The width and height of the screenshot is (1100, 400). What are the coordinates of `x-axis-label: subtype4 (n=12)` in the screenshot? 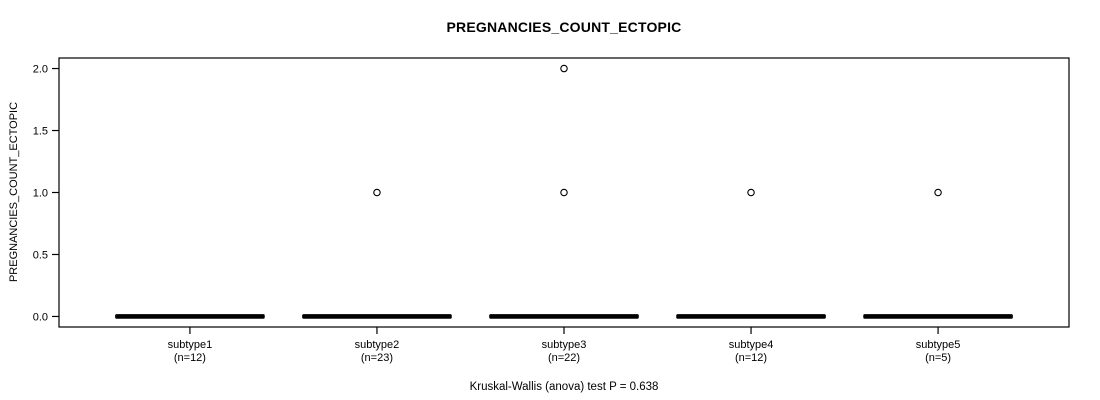 It's located at (751, 351).